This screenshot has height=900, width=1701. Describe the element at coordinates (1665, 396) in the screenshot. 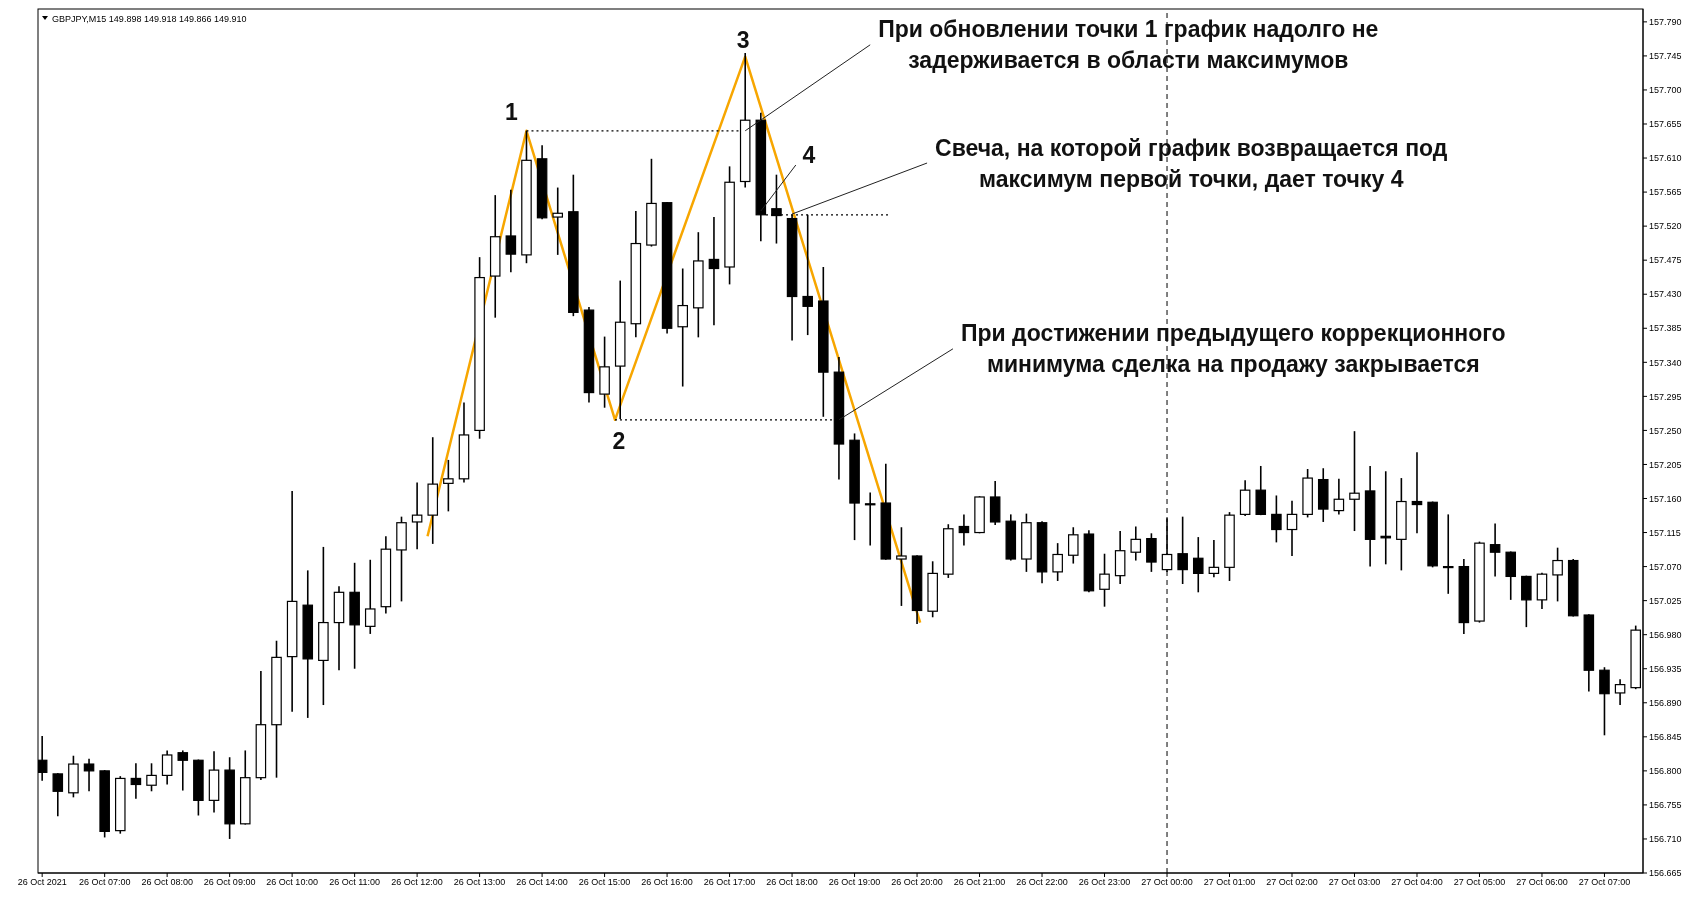

I see `y-tick-label: 157.295` at that location.